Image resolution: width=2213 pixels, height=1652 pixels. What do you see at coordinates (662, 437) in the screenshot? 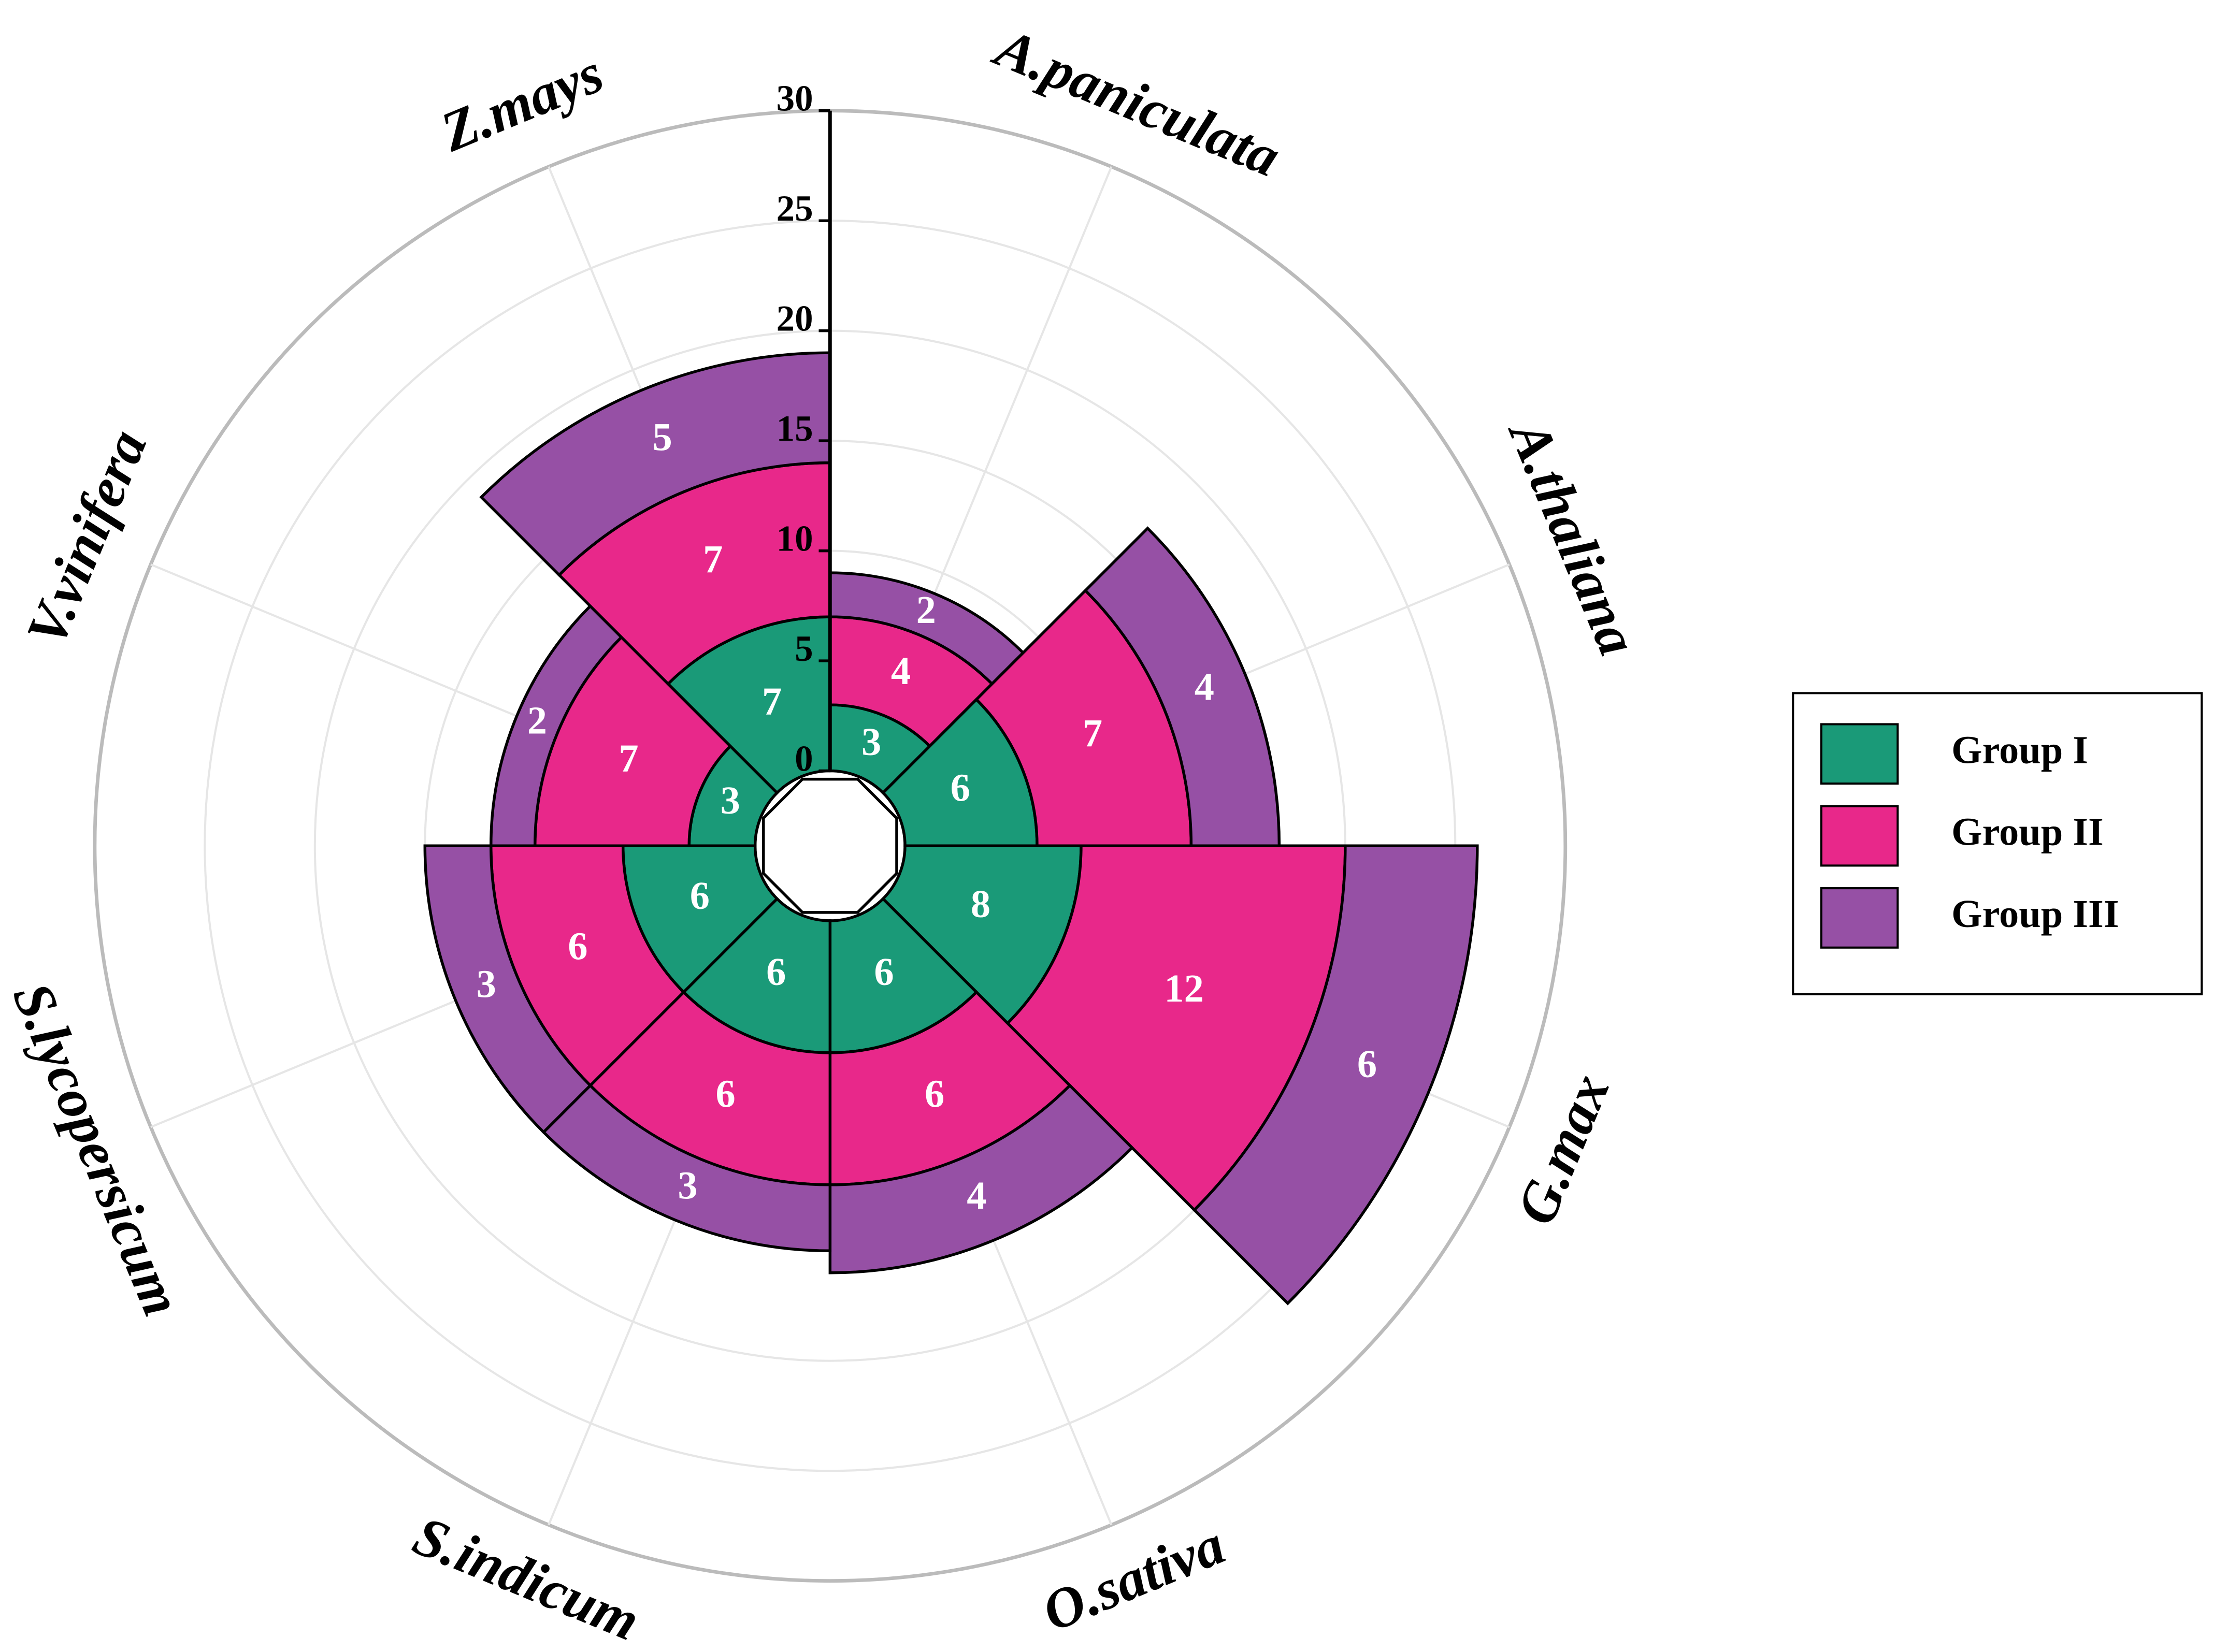
I see `data-label: 5` at bounding box center [662, 437].